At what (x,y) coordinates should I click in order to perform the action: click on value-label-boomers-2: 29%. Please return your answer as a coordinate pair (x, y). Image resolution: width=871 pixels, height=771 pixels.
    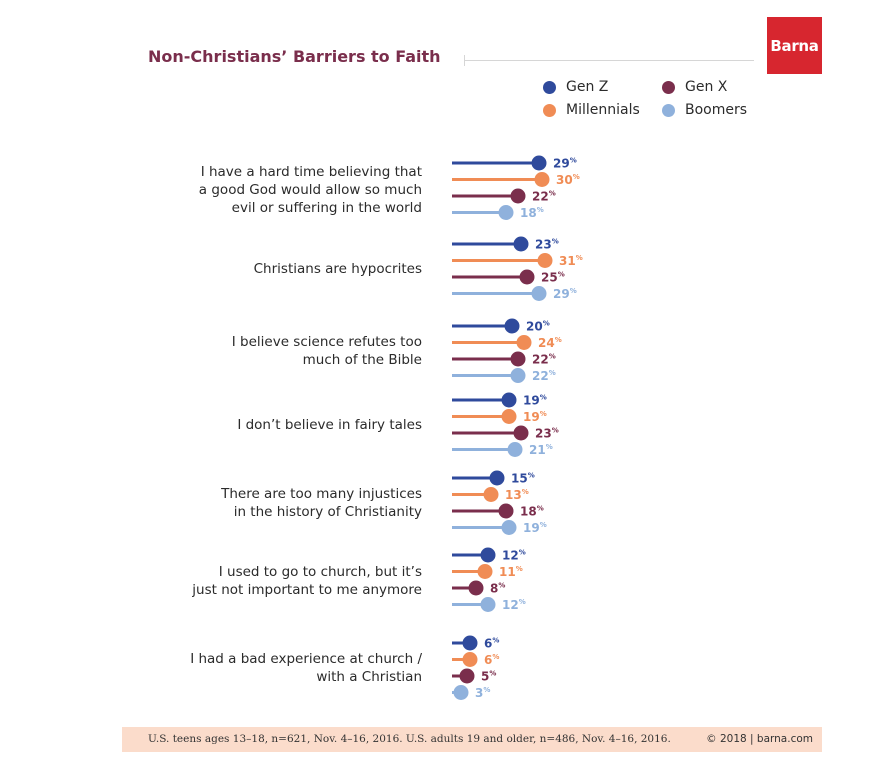
    Looking at the image, I should click on (565, 294).